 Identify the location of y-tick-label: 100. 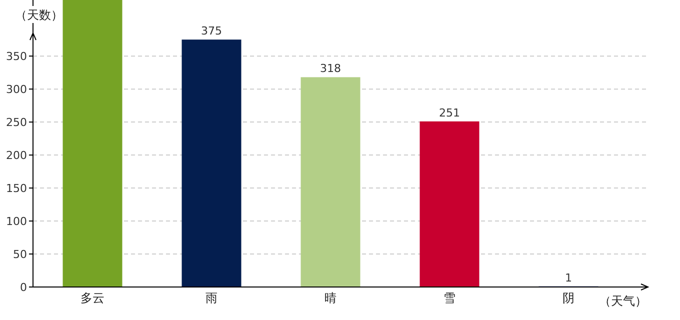
(16, 221).